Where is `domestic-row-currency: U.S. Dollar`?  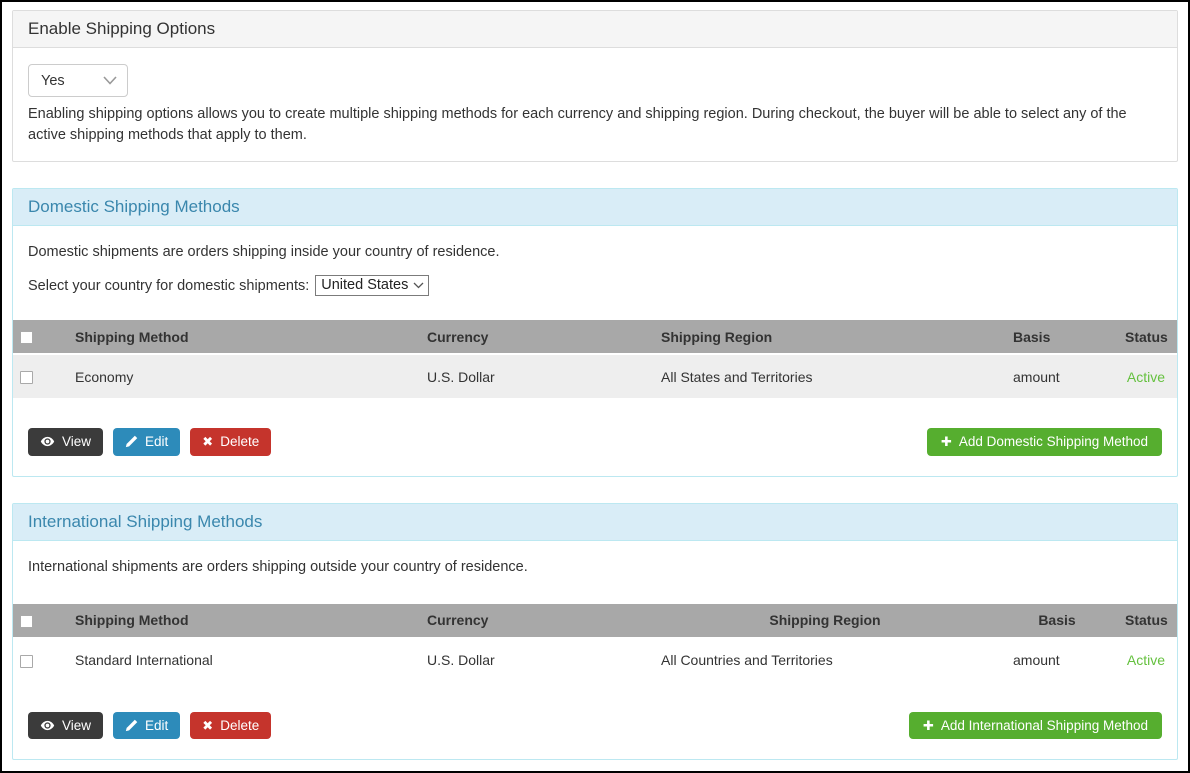 domestic-row-currency: U.S. Dollar is located at coordinates (461, 376).